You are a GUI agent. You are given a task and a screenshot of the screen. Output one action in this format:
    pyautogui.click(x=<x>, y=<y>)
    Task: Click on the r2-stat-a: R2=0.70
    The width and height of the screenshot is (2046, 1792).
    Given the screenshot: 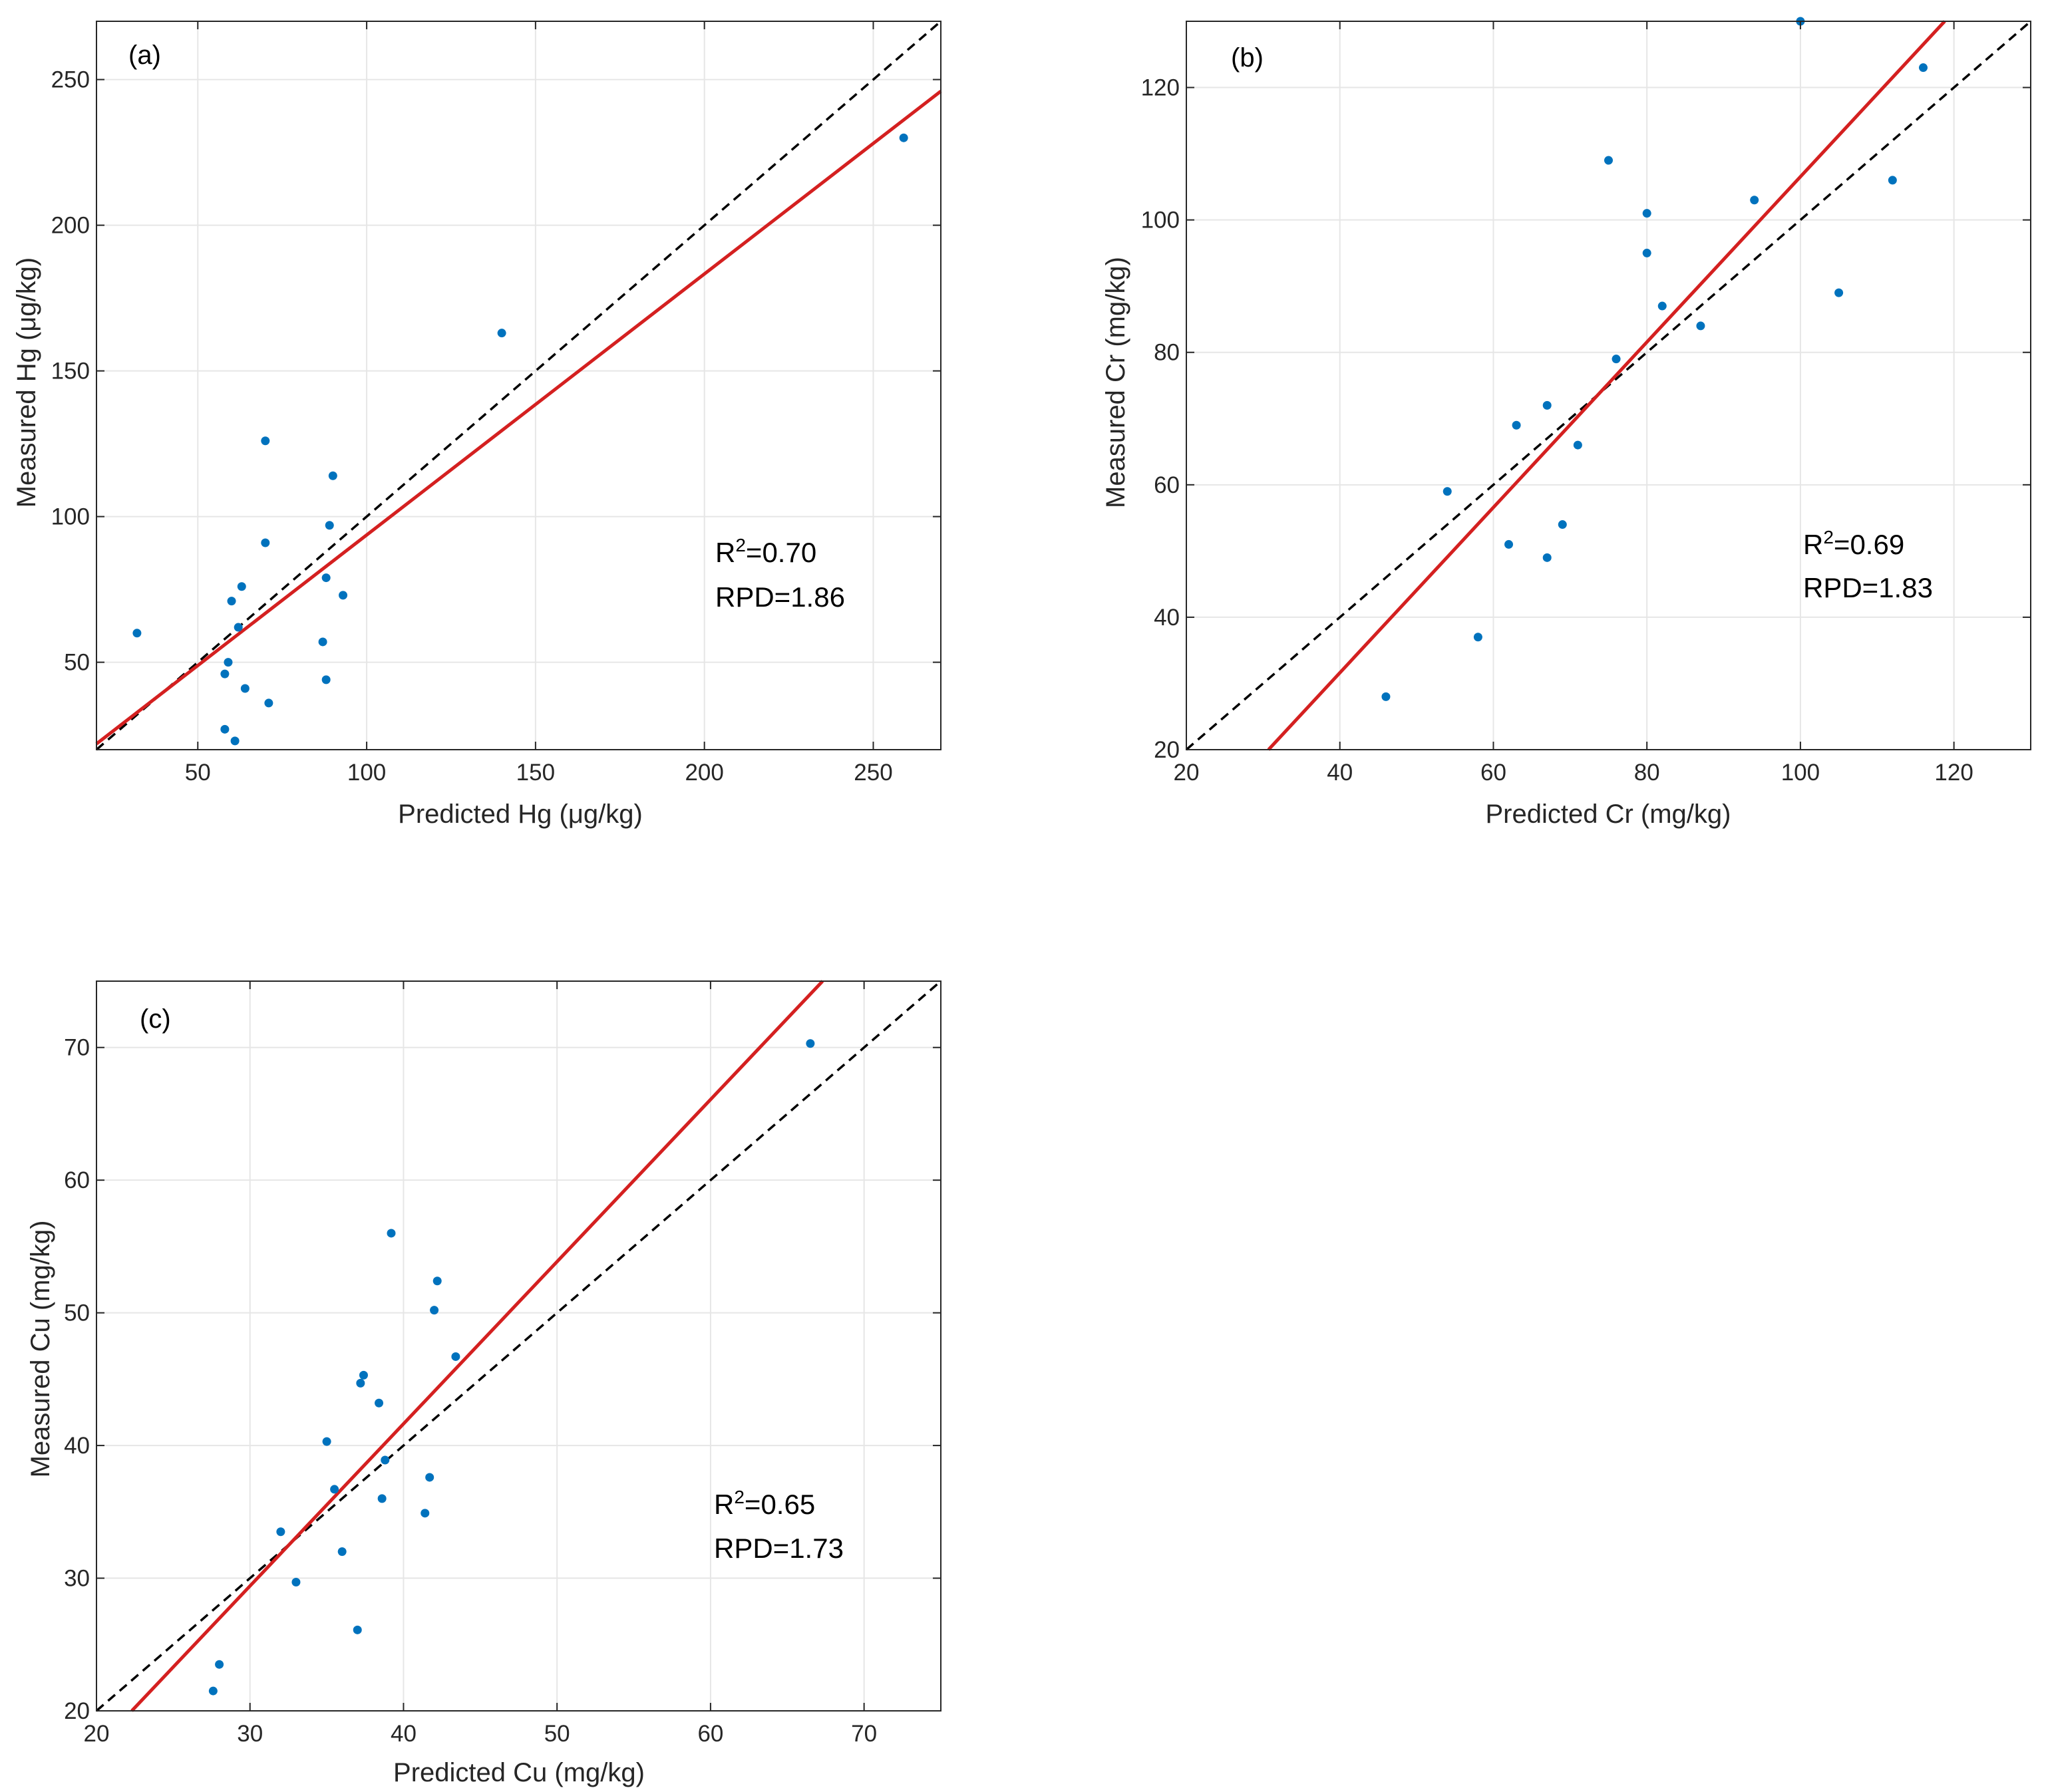 What is the action you would take?
    pyautogui.click(x=765, y=551)
    